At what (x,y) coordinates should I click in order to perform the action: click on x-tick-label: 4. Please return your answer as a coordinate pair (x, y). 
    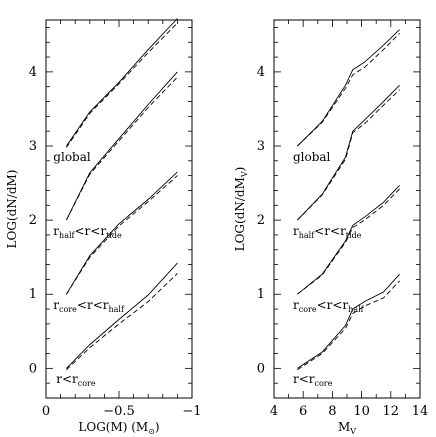
    Looking at the image, I should click on (274, 411).